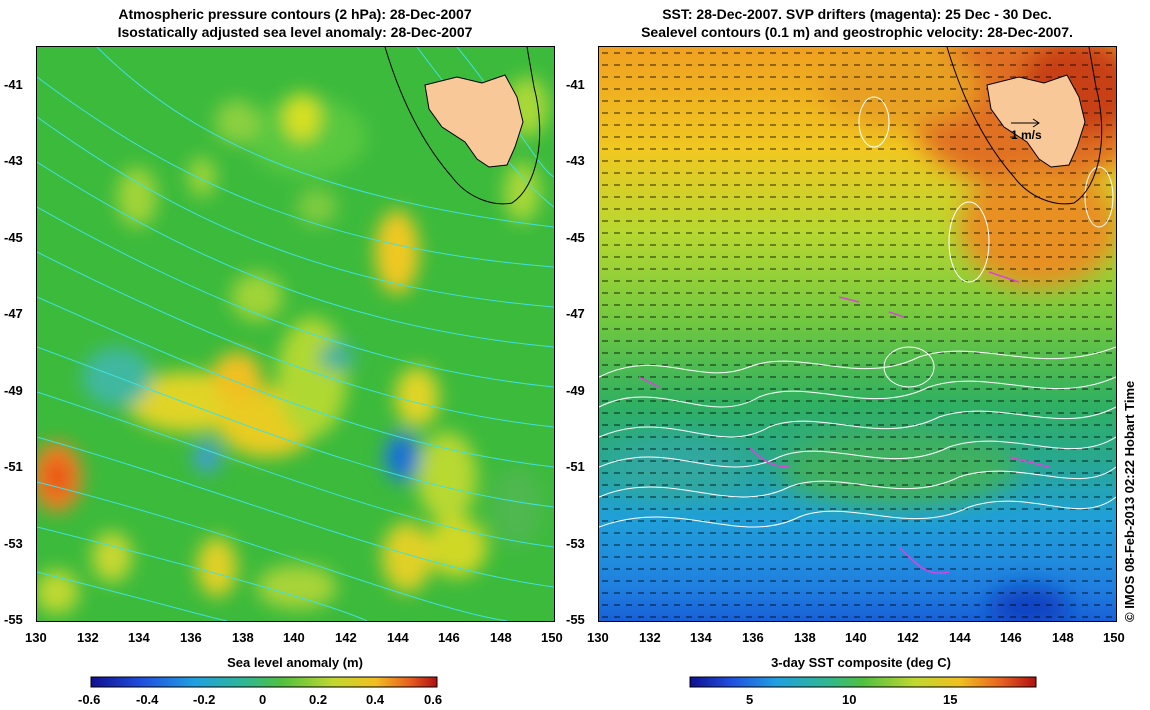  I want to click on left-x-tick: 136, so click(191, 637).